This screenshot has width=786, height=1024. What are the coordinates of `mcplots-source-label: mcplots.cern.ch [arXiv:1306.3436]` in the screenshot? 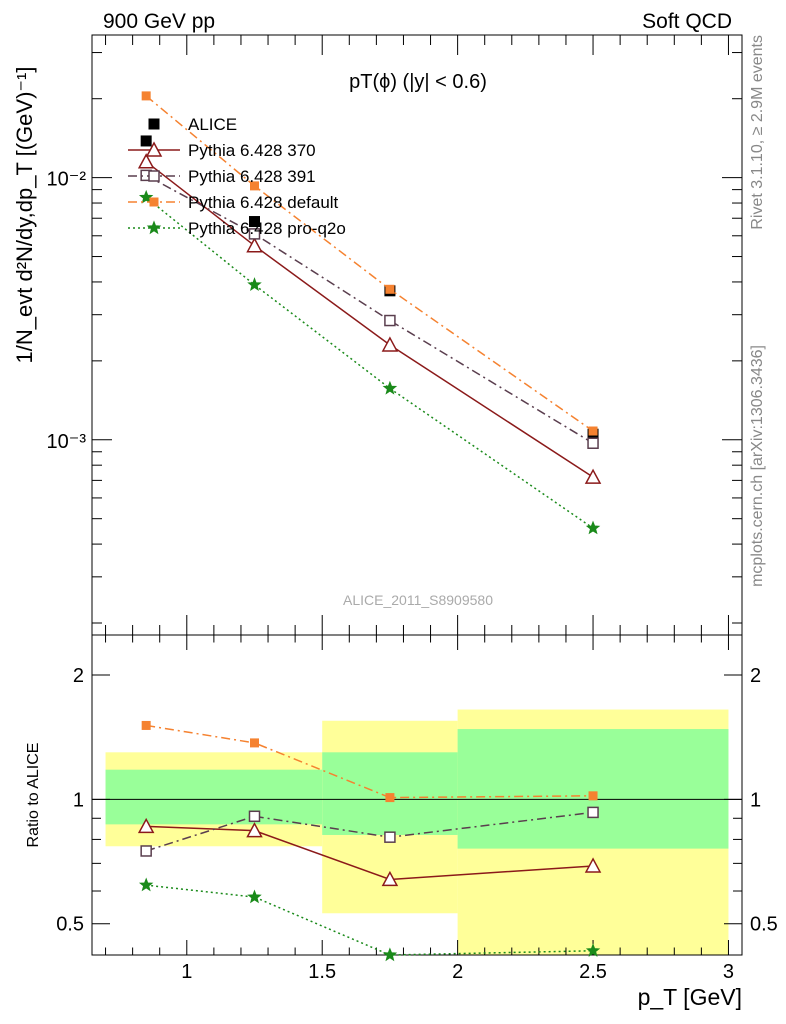 It's located at (757, 466).